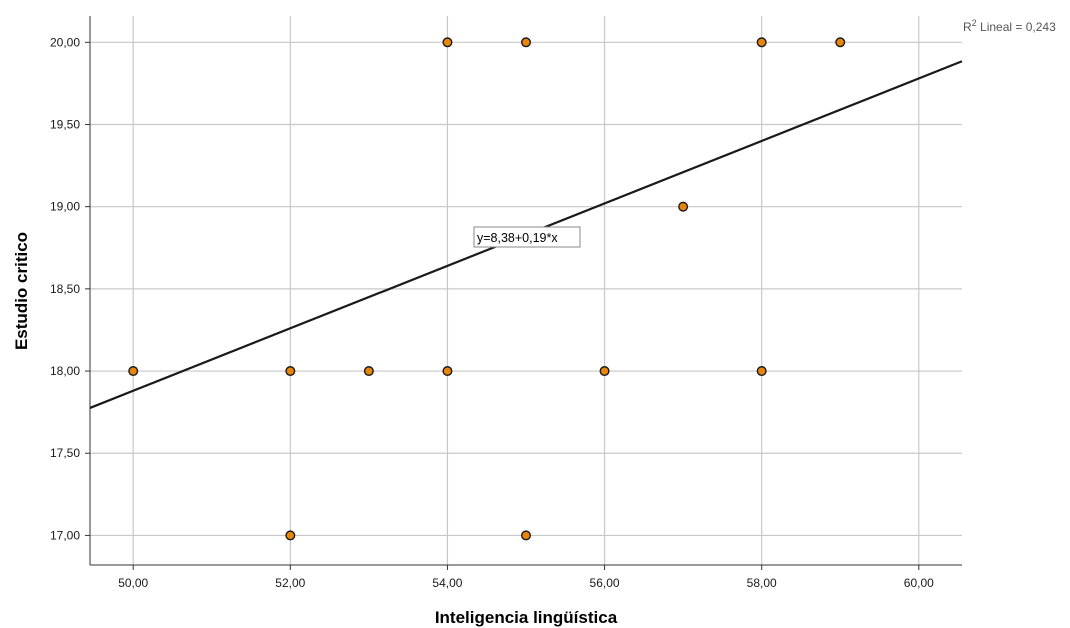  I want to click on x-tick-label: 52,00, so click(290, 583).